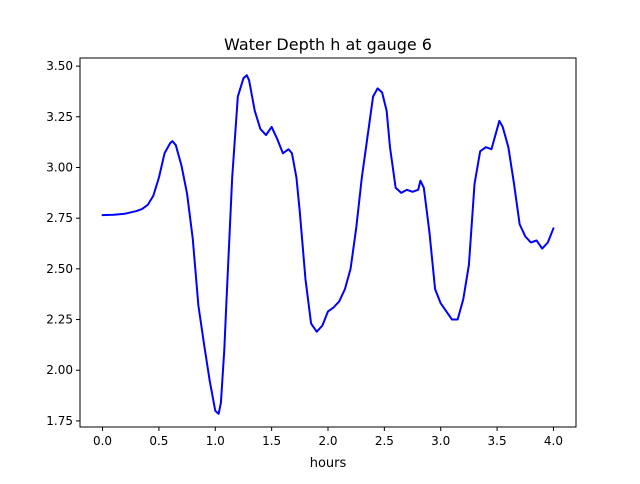 The height and width of the screenshot is (484, 640). Describe the element at coordinates (158, 441) in the screenshot. I see `x-tick-label: 0.5` at that location.